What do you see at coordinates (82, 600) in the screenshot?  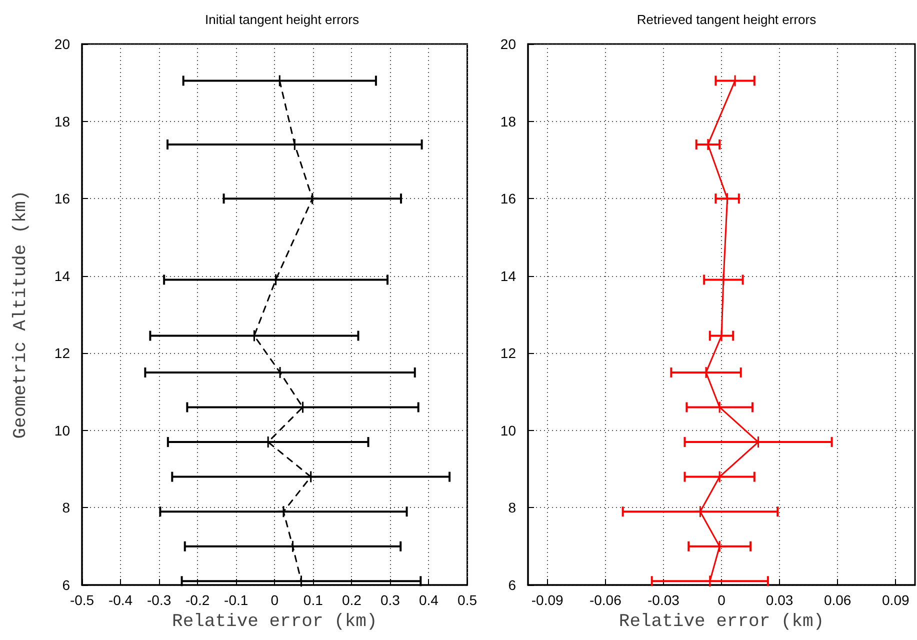 I see `x-tick-label: -0.5` at bounding box center [82, 600].